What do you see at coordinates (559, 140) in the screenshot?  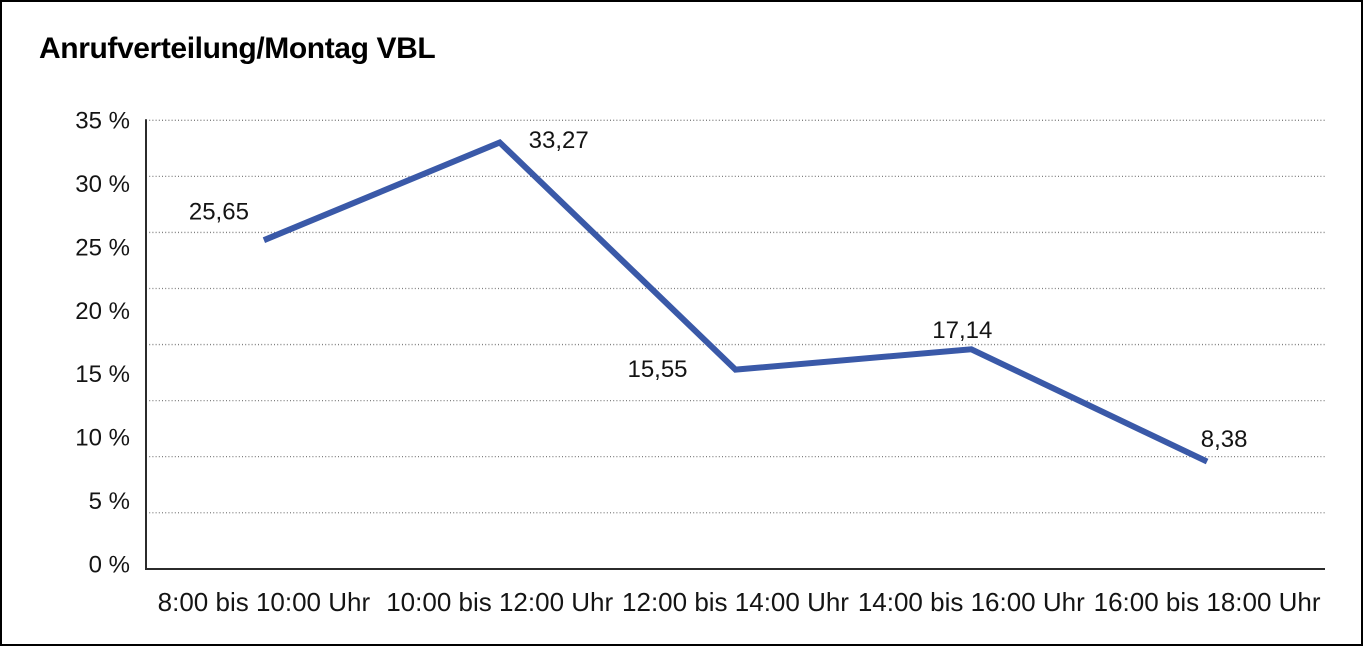 I see `data-point-label: 33,27` at bounding box center [559, 140].